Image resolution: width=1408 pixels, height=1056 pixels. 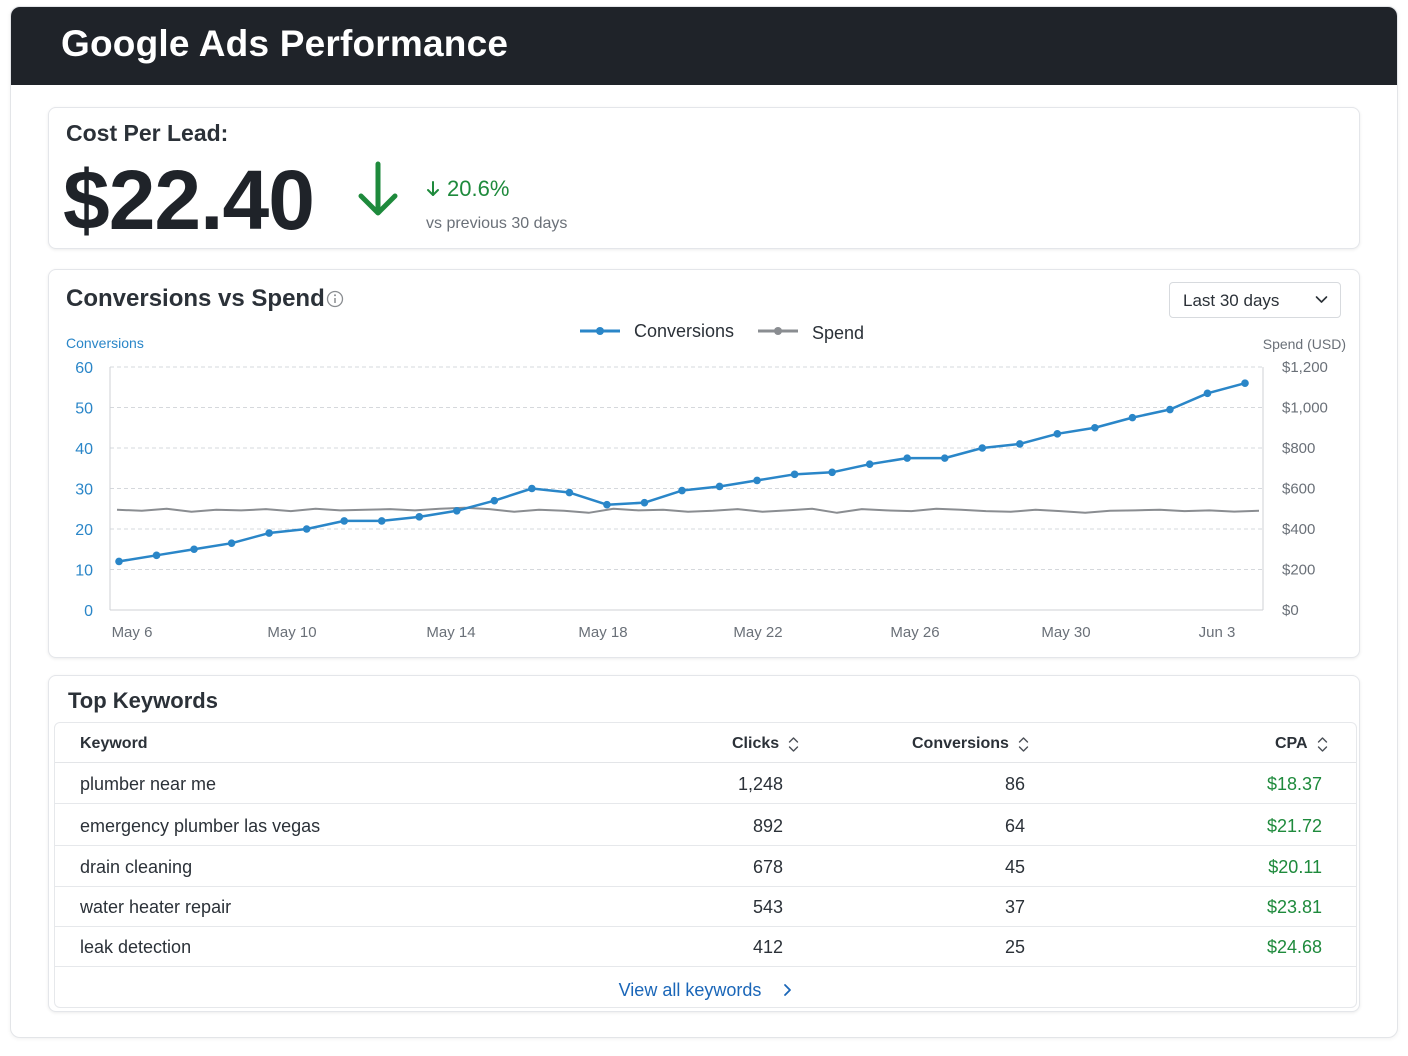 What do you see at coordinates (1294, 784) in the screenshot?
I see `cpa-cell: $18.37` at bounding box center [1294, 784].